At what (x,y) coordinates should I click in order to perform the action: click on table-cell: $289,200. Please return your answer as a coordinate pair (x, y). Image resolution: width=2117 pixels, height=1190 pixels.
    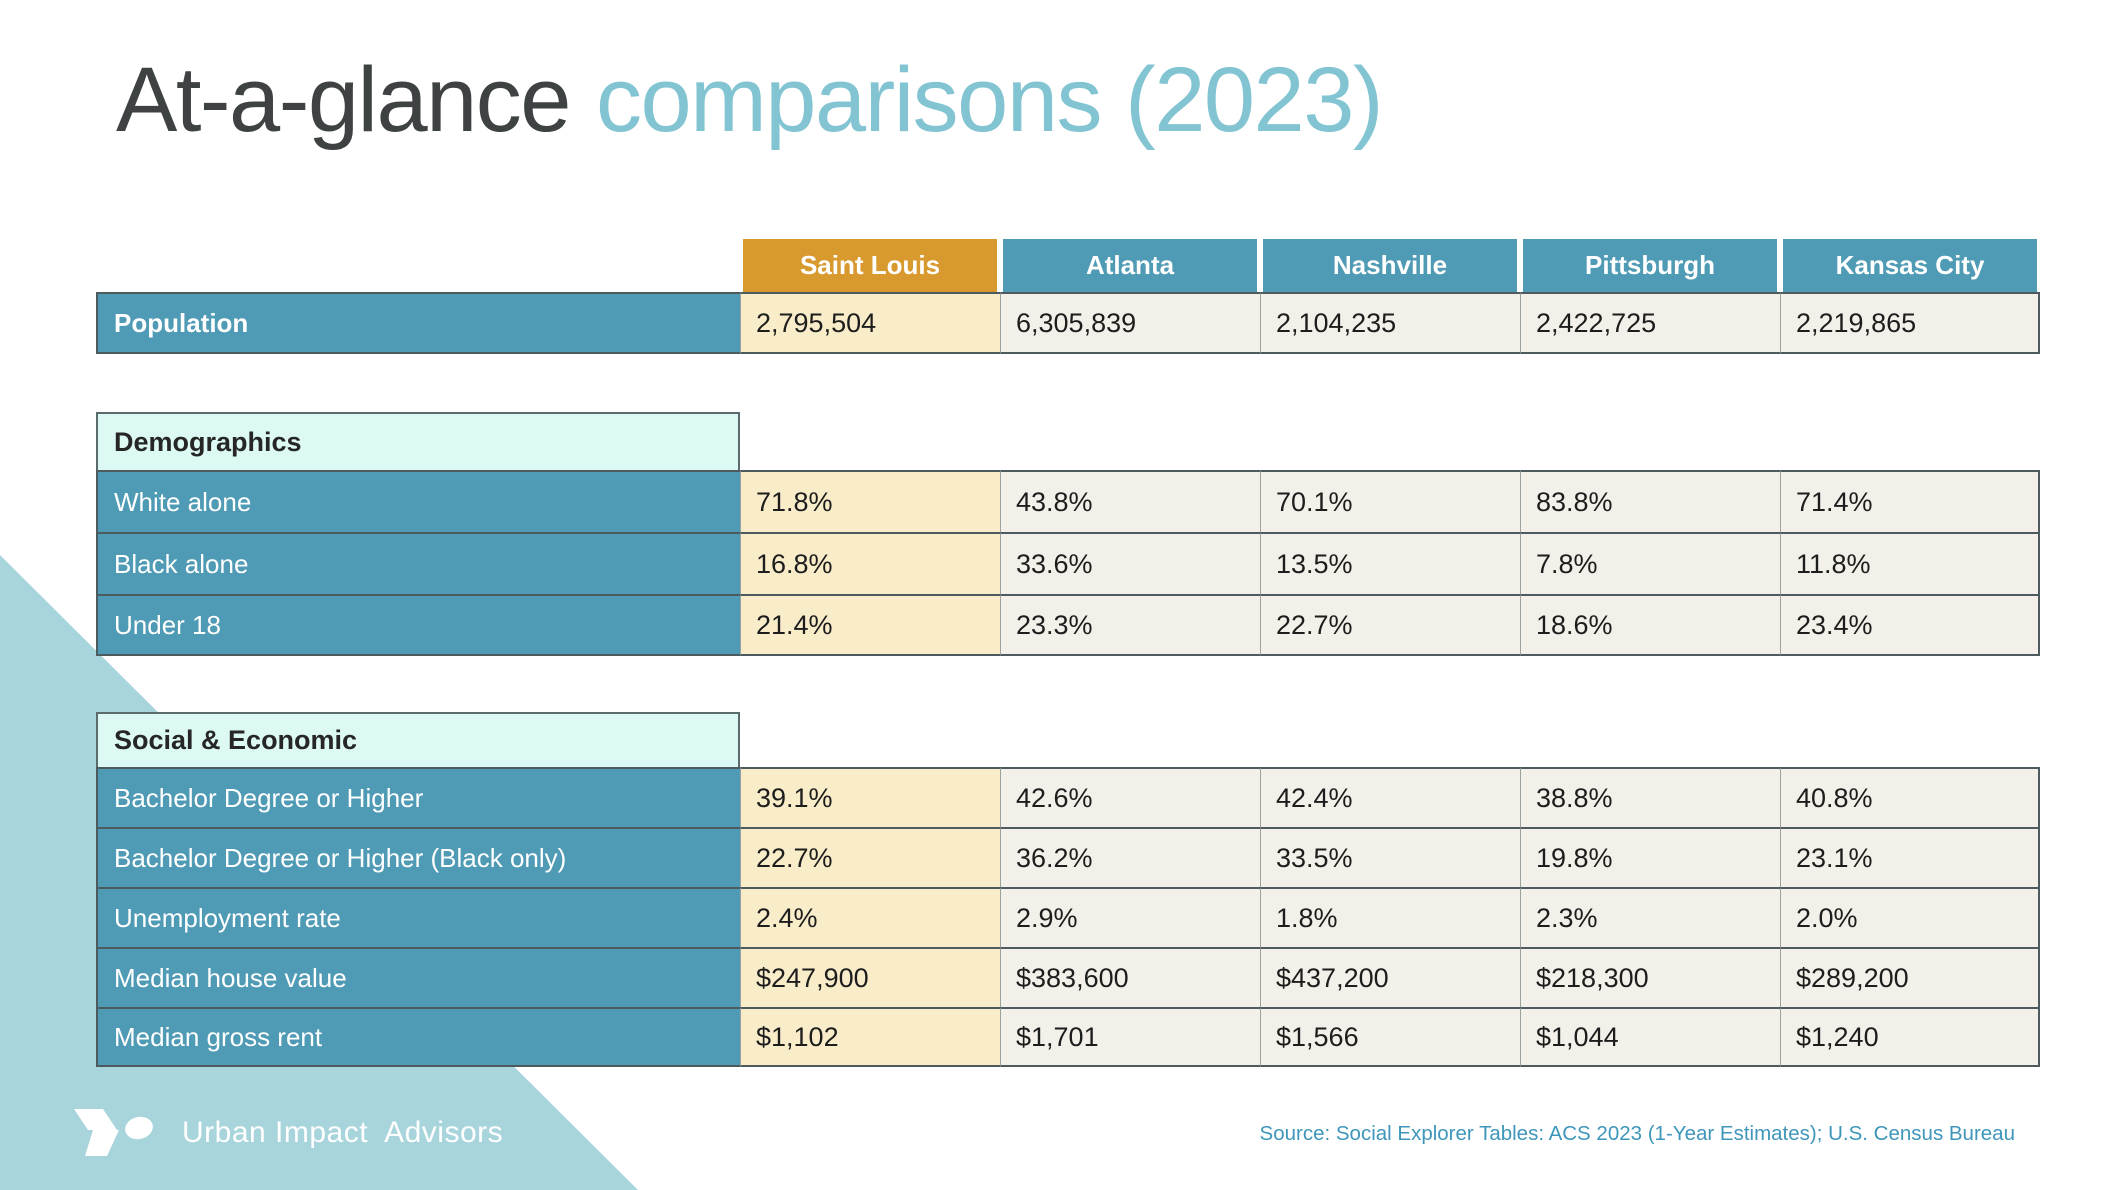
    Looking at the image, I should click on (1910, 977).